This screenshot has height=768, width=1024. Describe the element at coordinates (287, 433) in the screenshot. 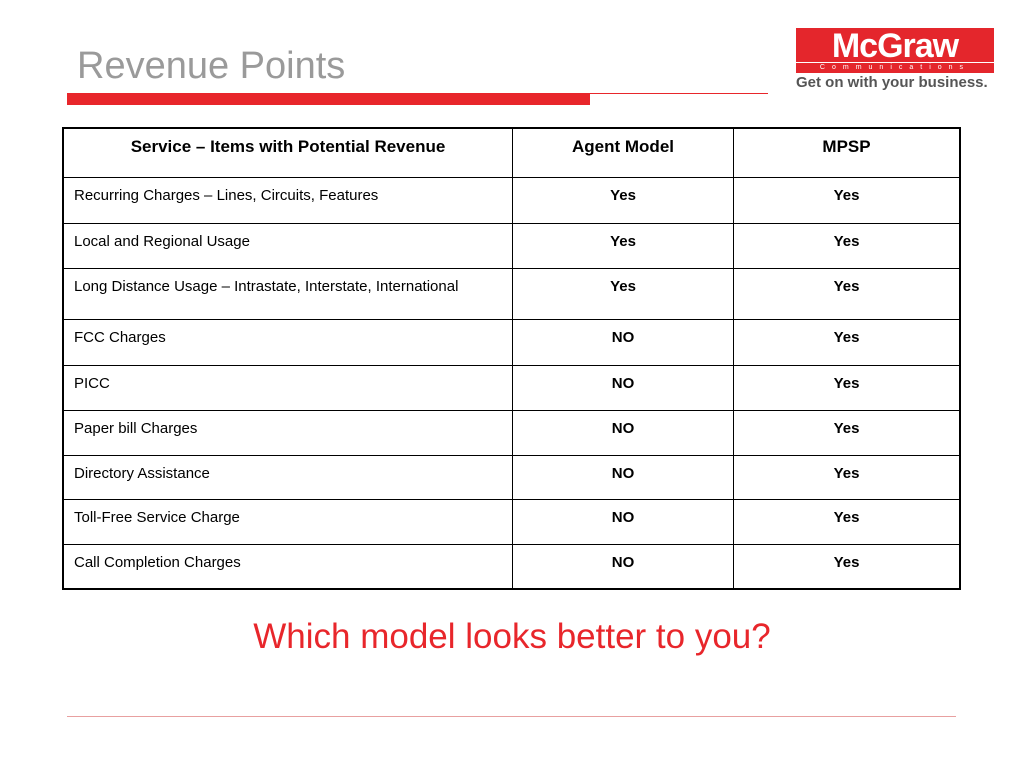

I see `service-cell: Paper bill Charges` at that location.